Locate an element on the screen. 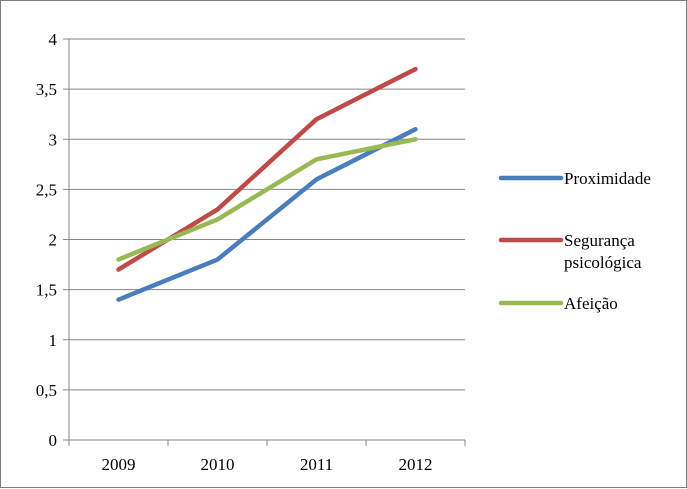  y-tick-label: 3 is located at coordinates (53, 139).